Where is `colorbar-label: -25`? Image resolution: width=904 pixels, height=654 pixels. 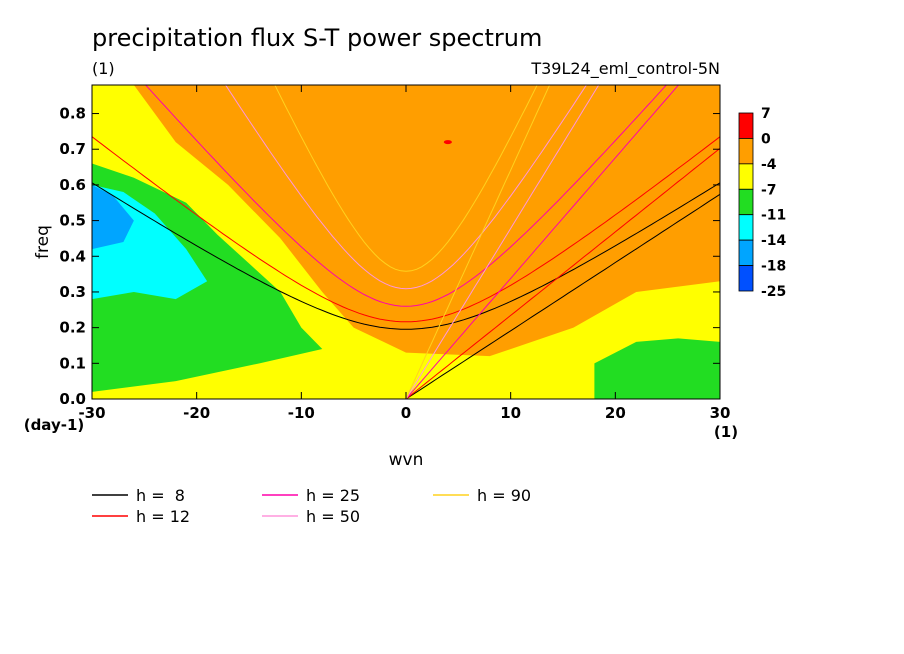
colorbar-label: -25 is located at coordinates (773, 292).